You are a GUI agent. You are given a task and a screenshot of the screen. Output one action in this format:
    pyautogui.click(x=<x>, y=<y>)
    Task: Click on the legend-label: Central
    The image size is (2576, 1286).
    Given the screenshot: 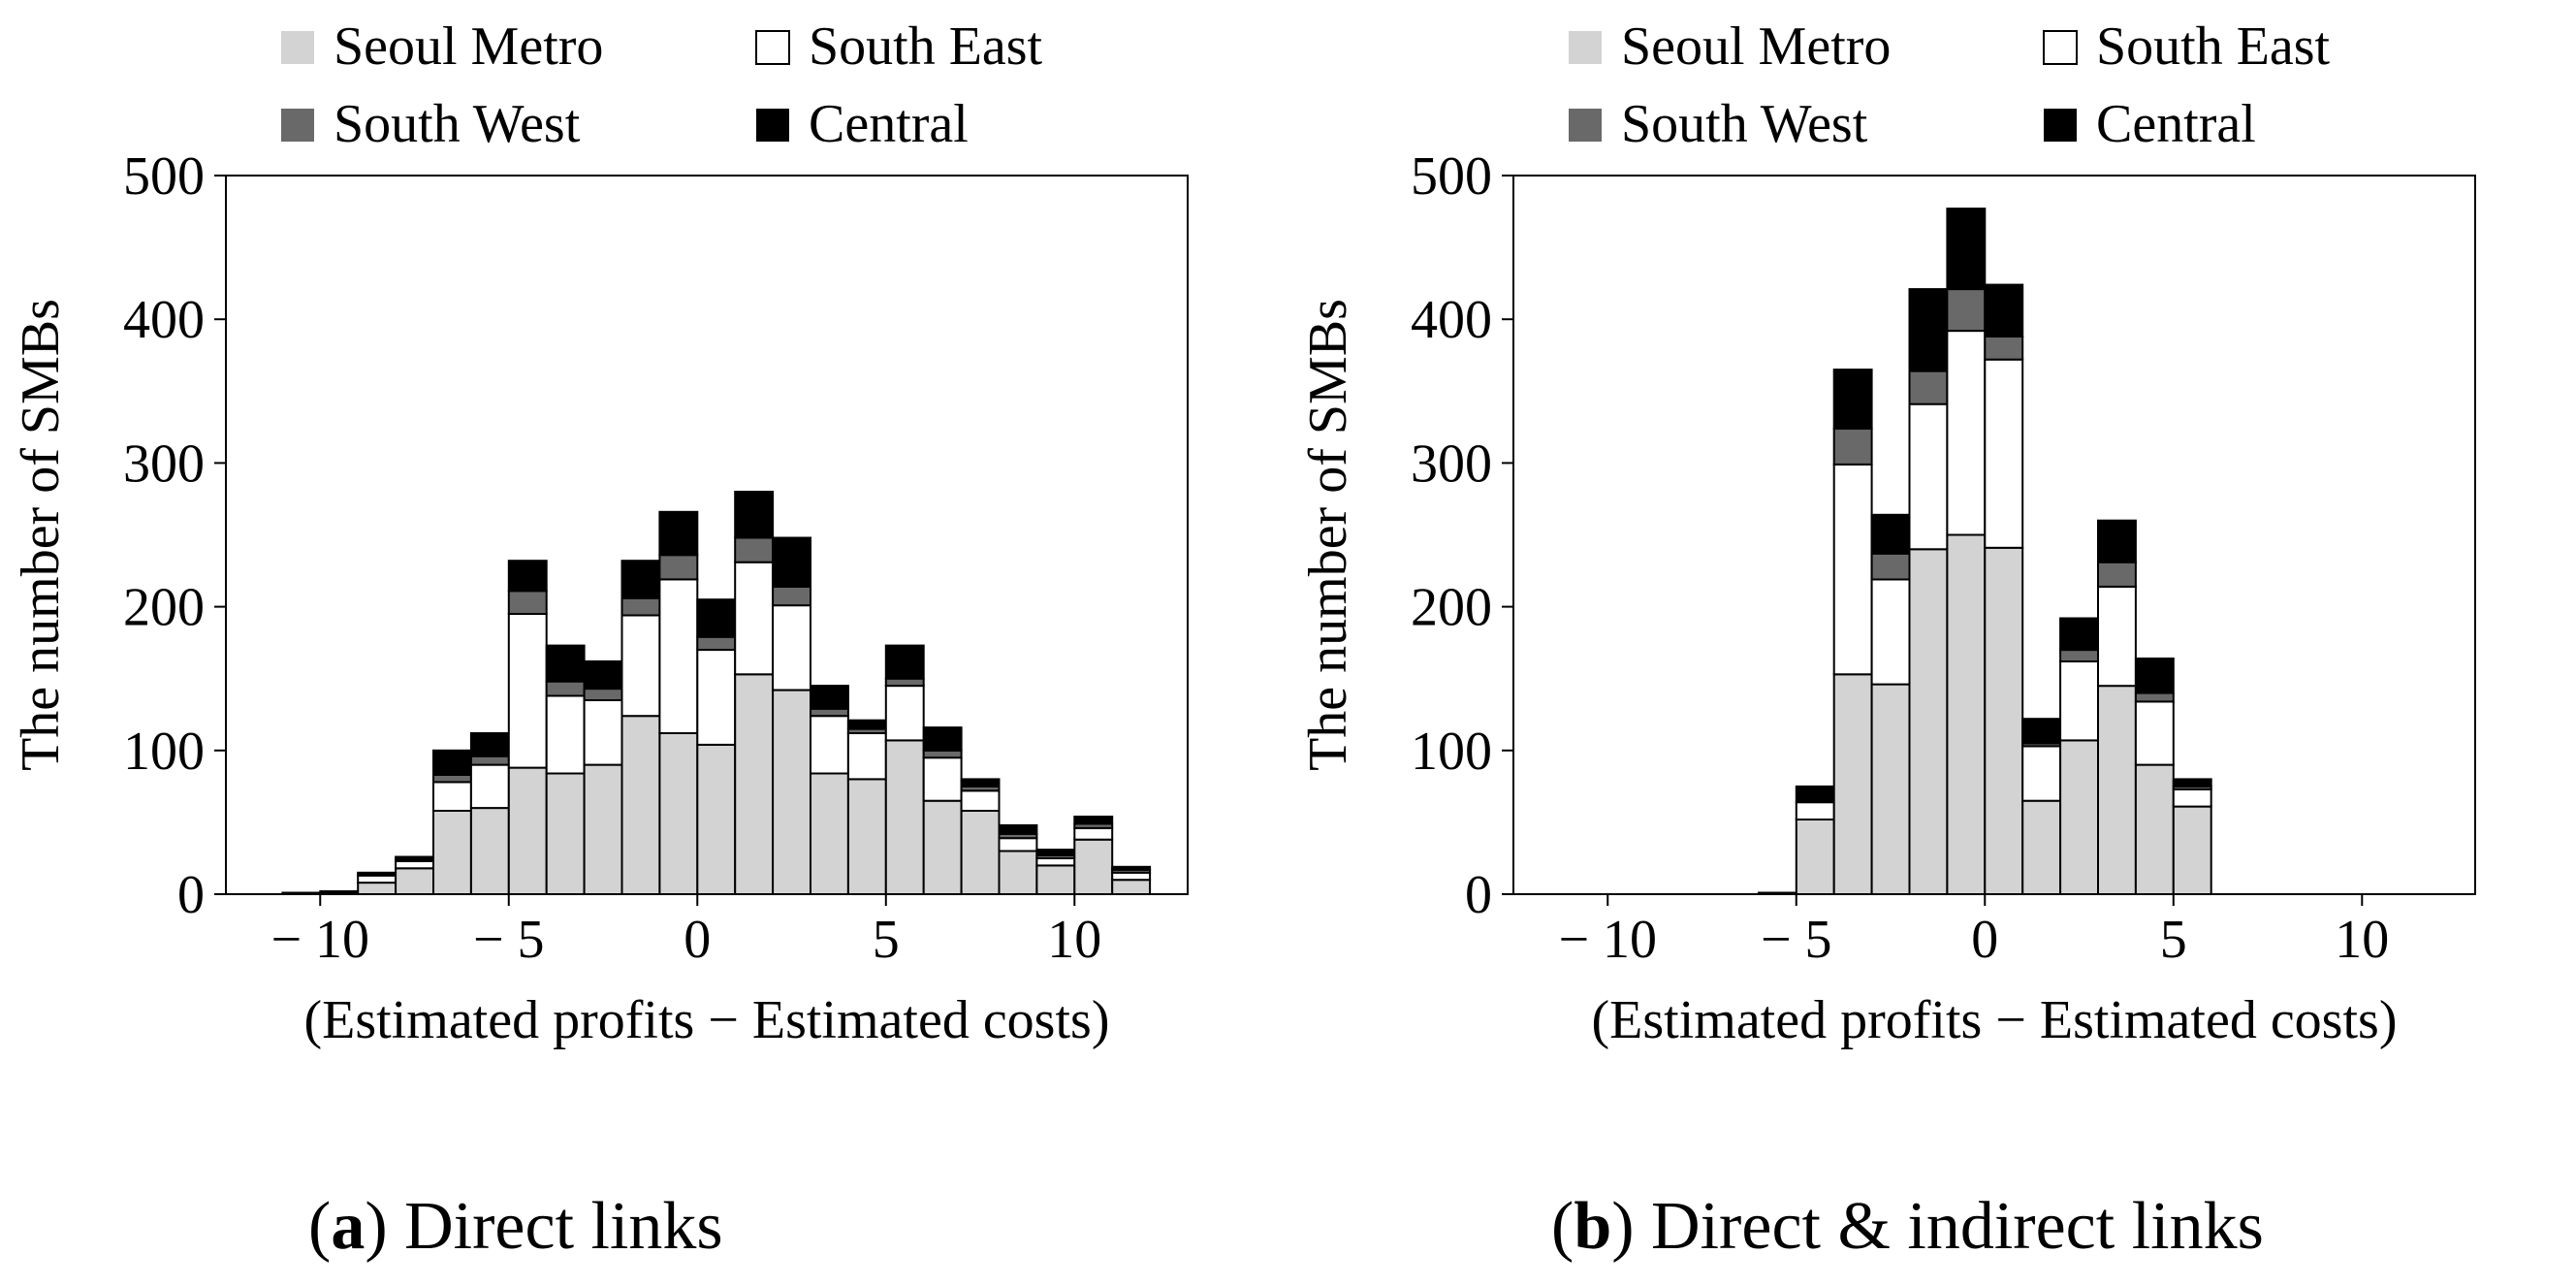 What is the action you would take?
    pyautogui.click(x=2176, y=124)
    